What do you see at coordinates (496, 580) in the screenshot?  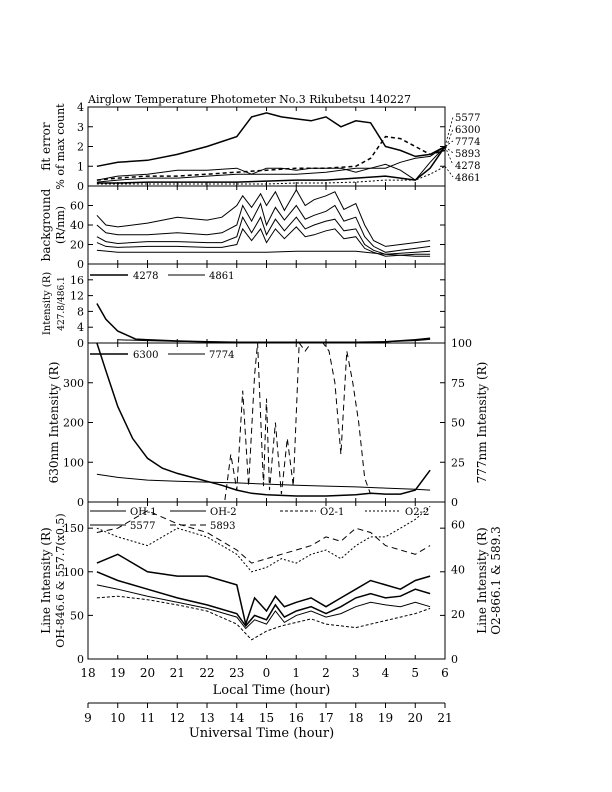 I see `y-right-axis-label: O2-866.1 & 589.3` at bounding box center [496, 580].